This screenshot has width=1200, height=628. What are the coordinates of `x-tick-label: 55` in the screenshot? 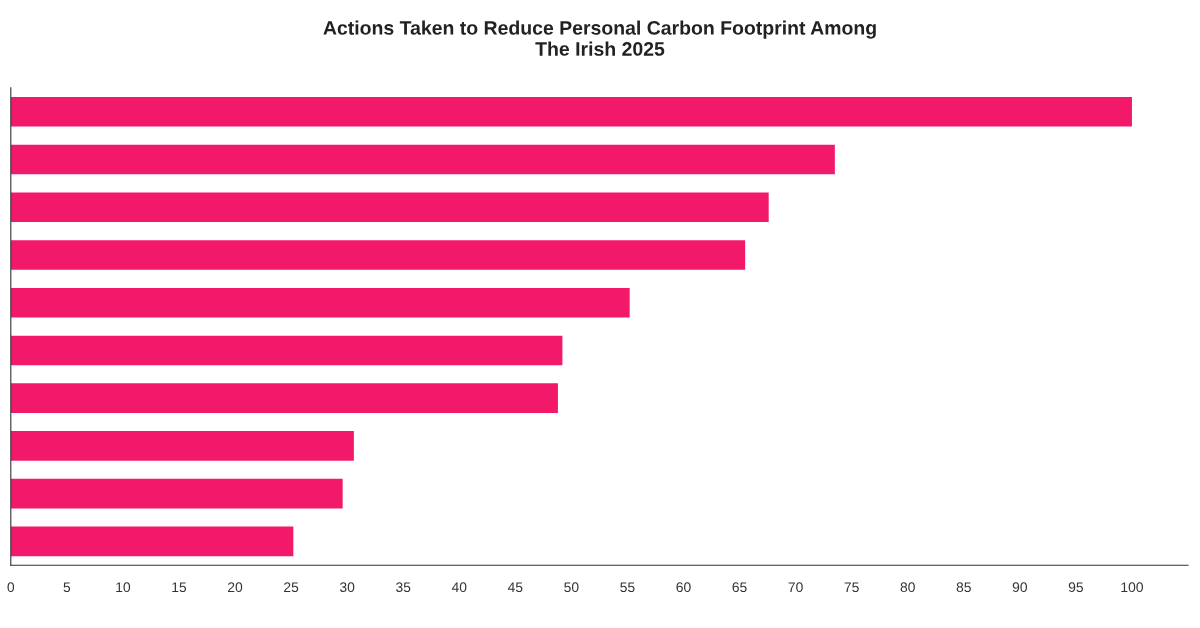 It's located at (627, 587).